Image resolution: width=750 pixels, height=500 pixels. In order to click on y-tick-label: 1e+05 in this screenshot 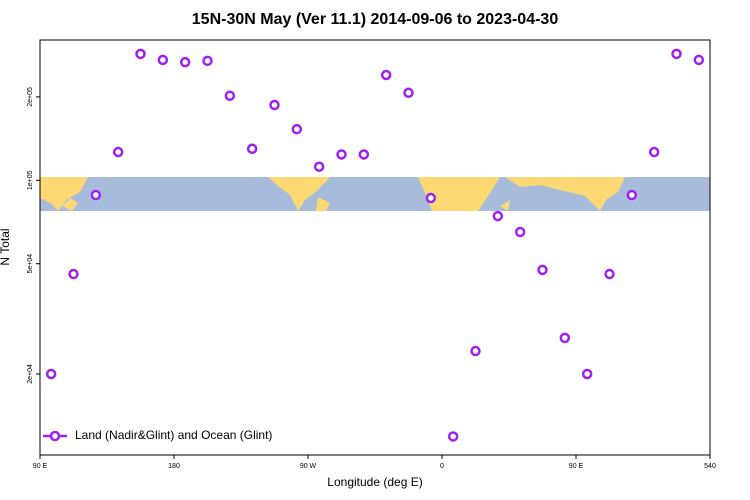, I will do `click(30, 180)`.